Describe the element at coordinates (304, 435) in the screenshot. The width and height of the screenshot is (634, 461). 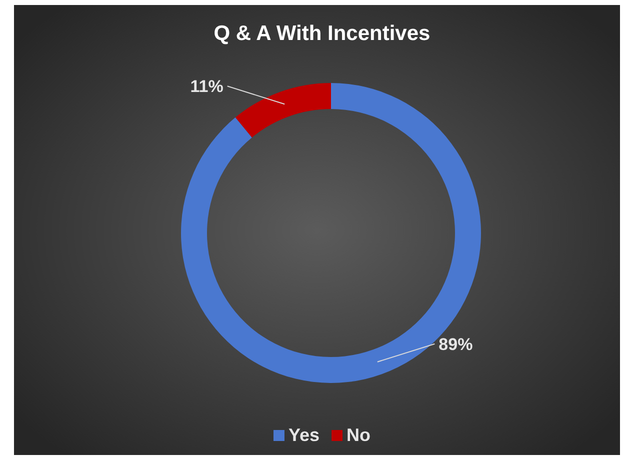
I see `legend-label: Yes` at that location.